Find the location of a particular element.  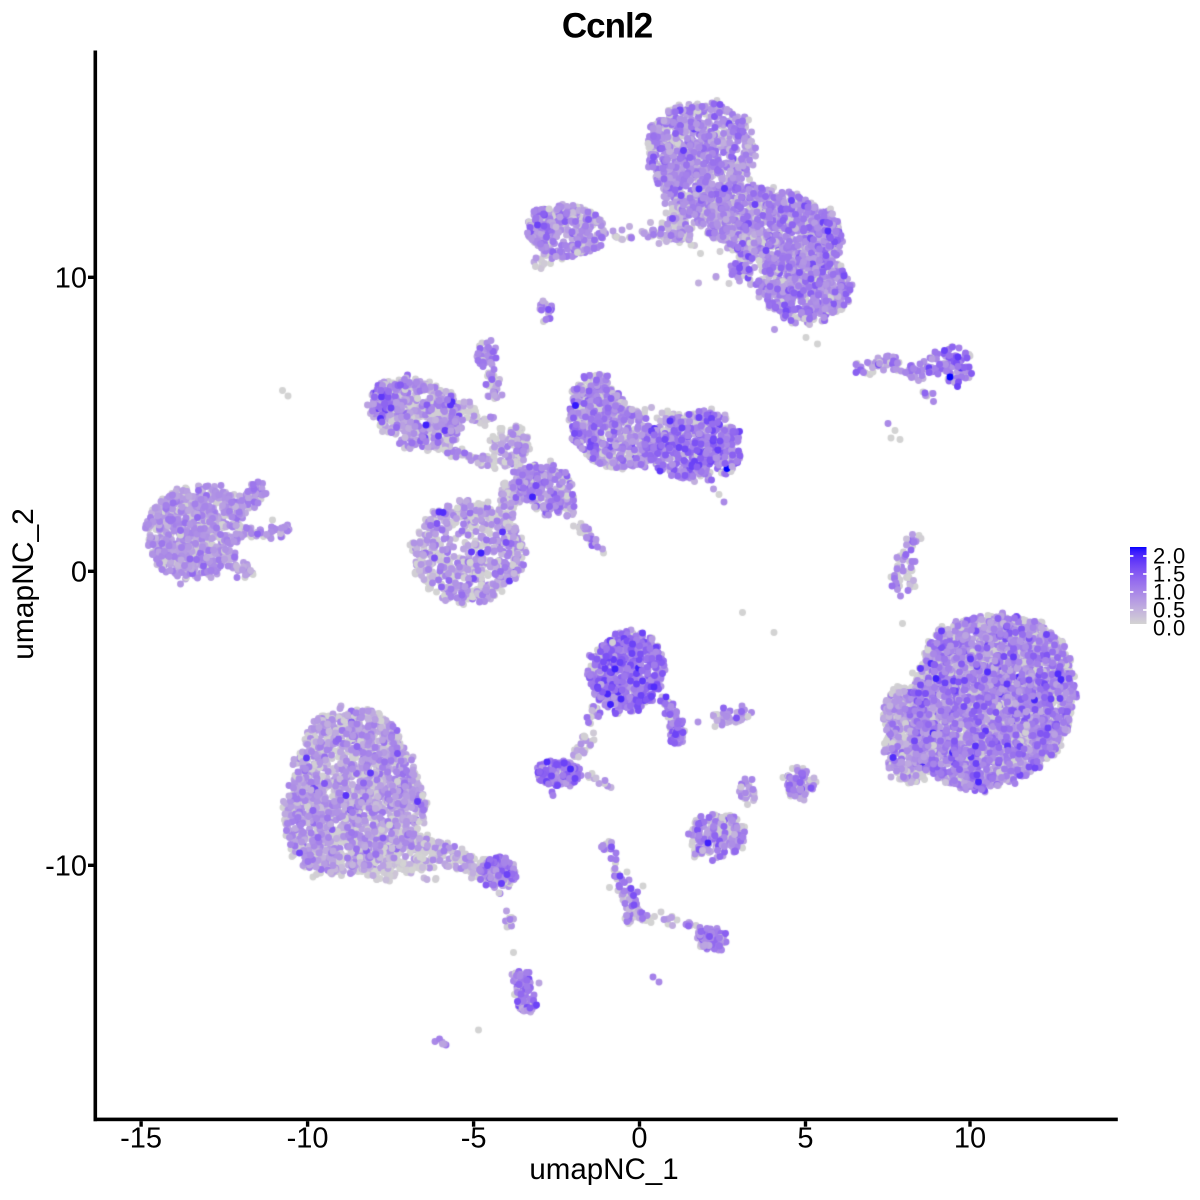

svg-text: 1.0 is located at coordinates (1169, 592).